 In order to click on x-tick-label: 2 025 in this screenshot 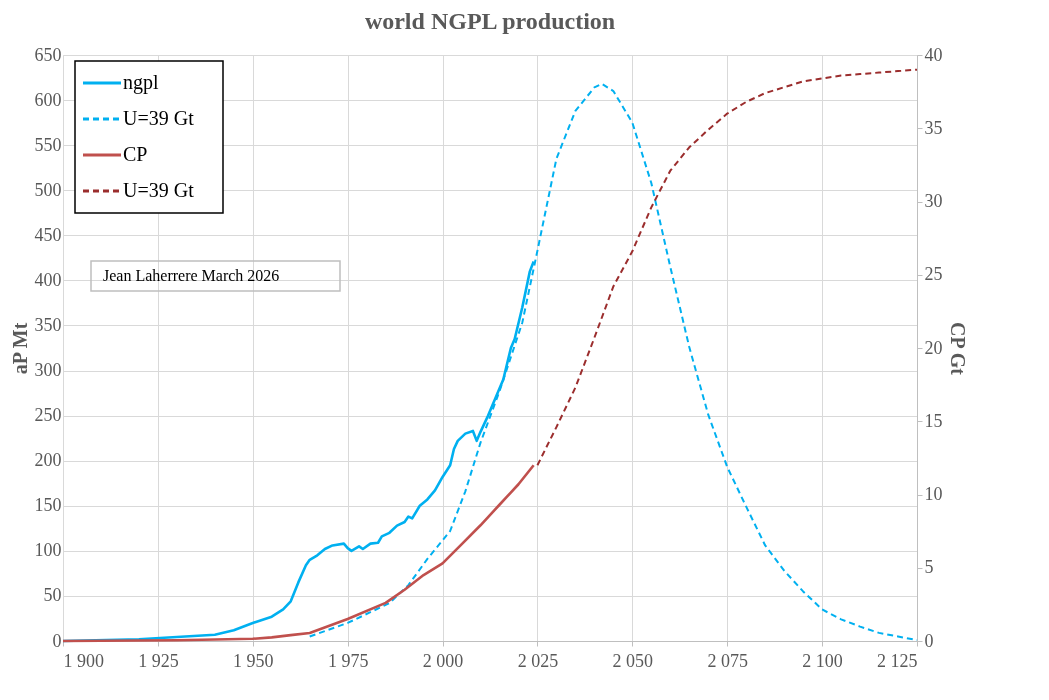, I will do `click(538, 660)`.